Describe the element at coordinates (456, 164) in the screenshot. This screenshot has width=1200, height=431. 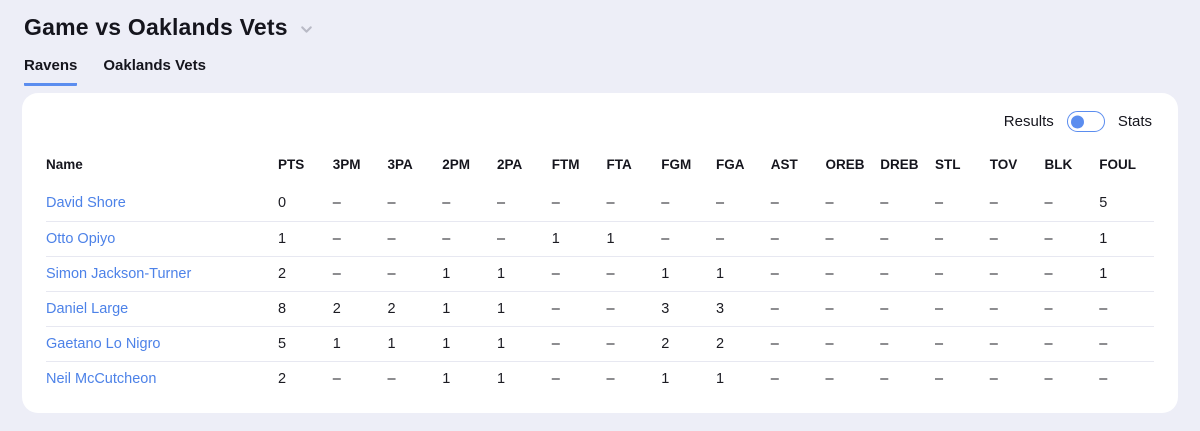
I see `column-header-2pm: 2PM` at that location.